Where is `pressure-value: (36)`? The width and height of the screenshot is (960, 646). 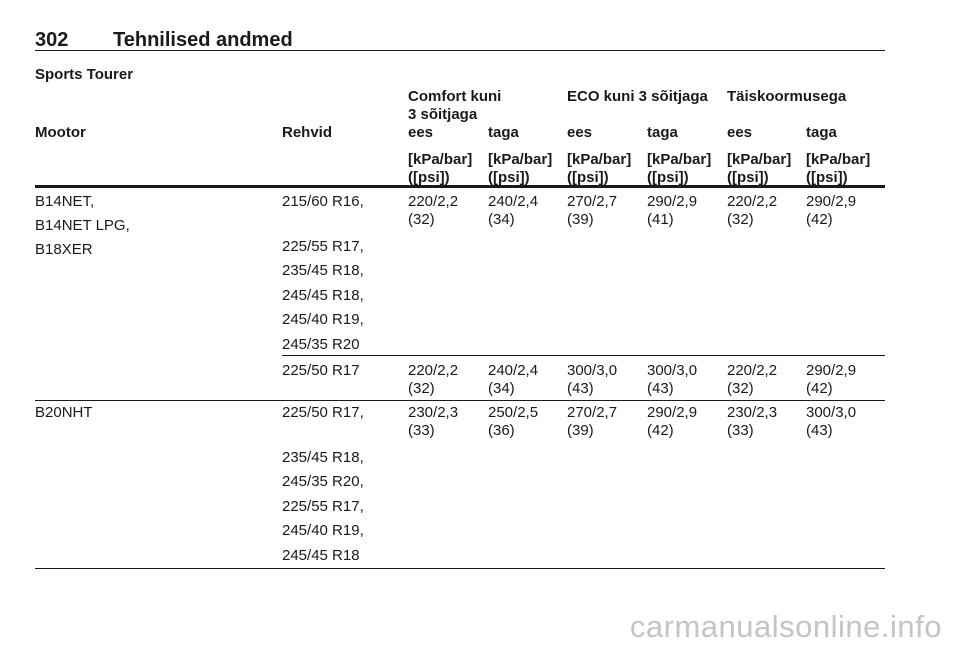
pressure-value: (36) is located at coordinates (501, 430).